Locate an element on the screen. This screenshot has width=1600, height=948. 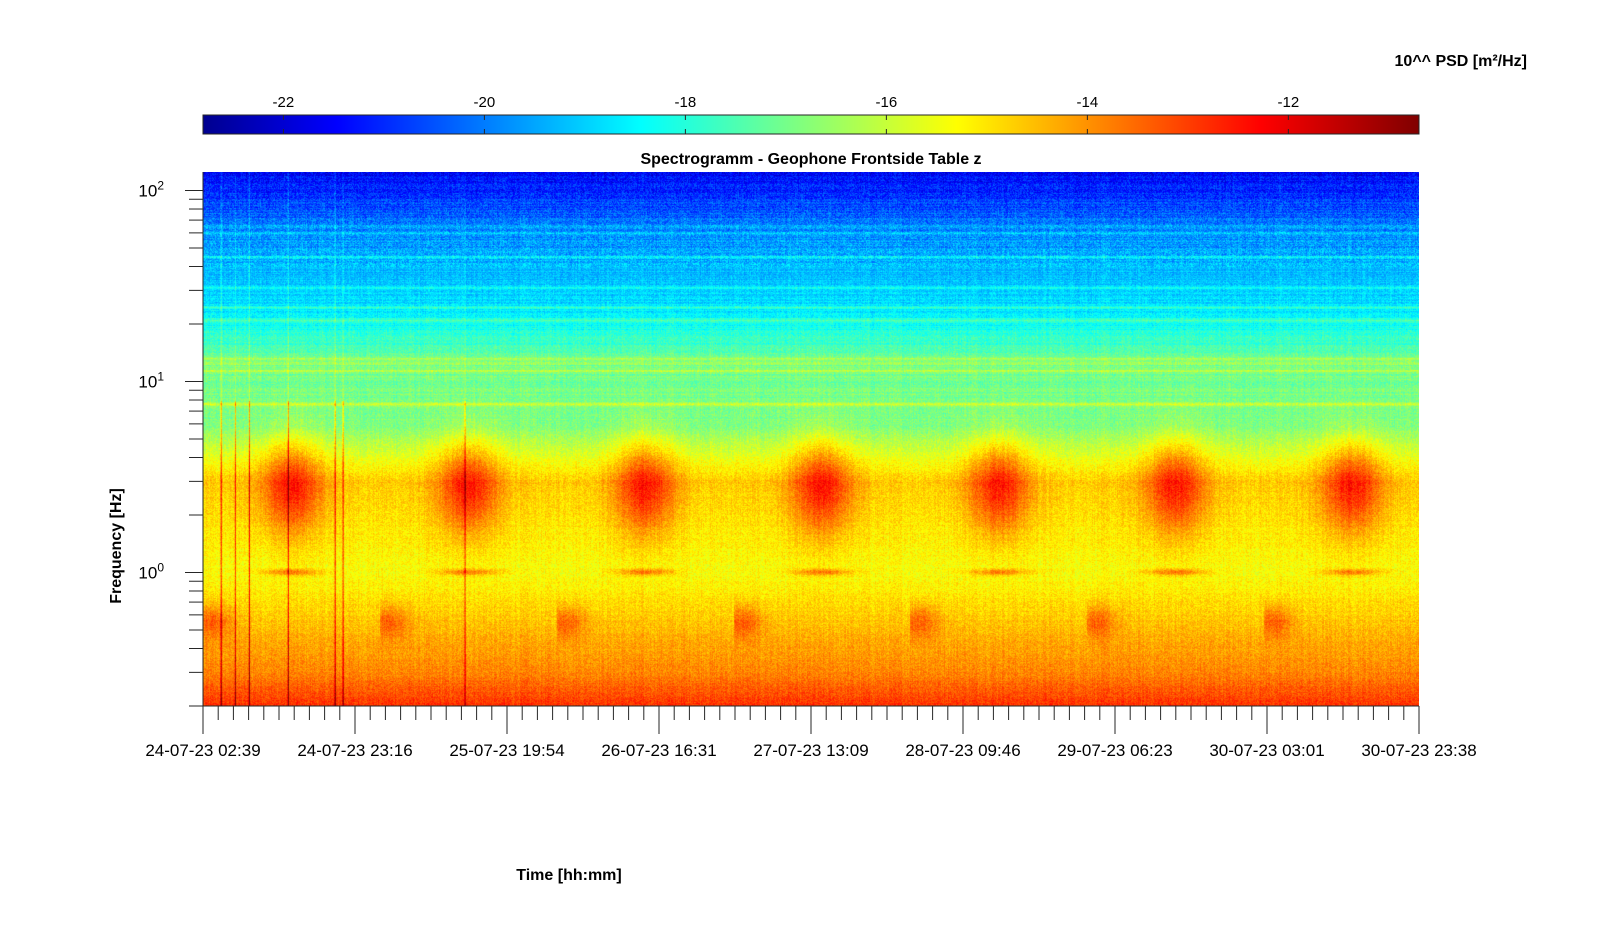
y-tick-label: 10² is located at coordinates (151, 190).